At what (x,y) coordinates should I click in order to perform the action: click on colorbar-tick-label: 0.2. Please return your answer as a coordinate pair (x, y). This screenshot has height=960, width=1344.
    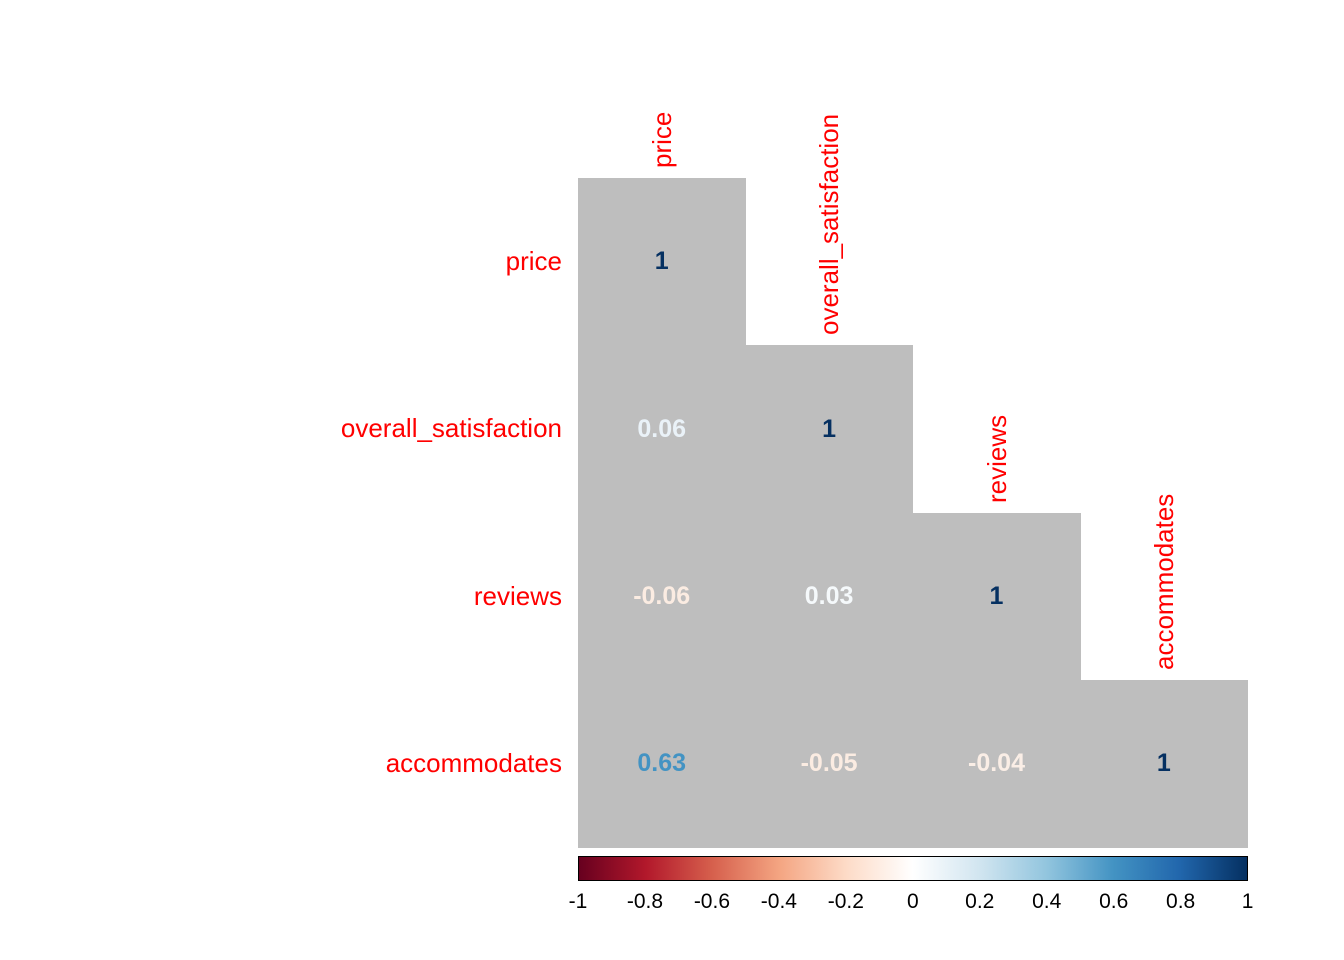
    Looking at the image, I should click on (980, 901).